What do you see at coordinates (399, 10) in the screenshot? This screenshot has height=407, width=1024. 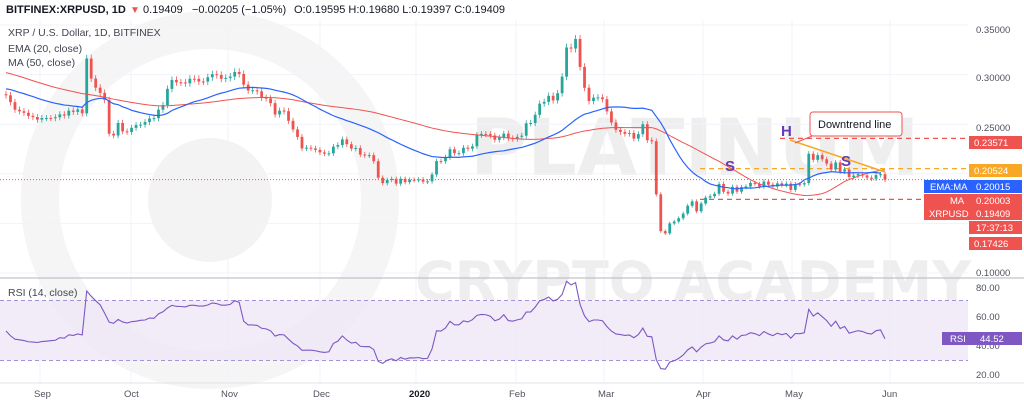 I see `ohlc-values: O:0.19595 H:0.19680 L:0.19397 C:0.19409` at bounding box center [399, 10].